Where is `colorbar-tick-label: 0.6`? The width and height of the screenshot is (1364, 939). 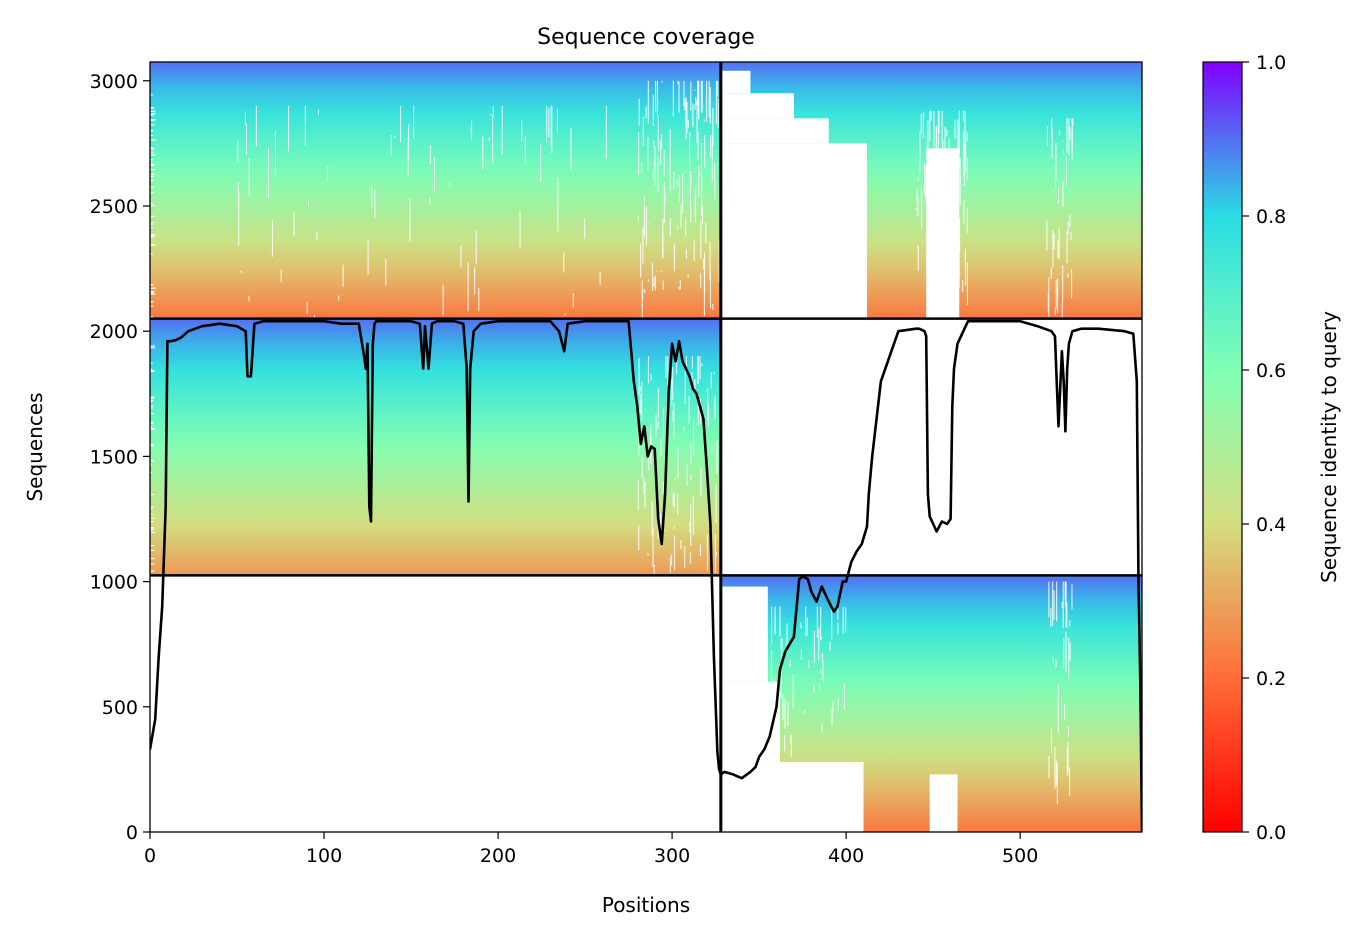 colorbar-tick-label: 0.6 is located at coordinates (1271, 371).